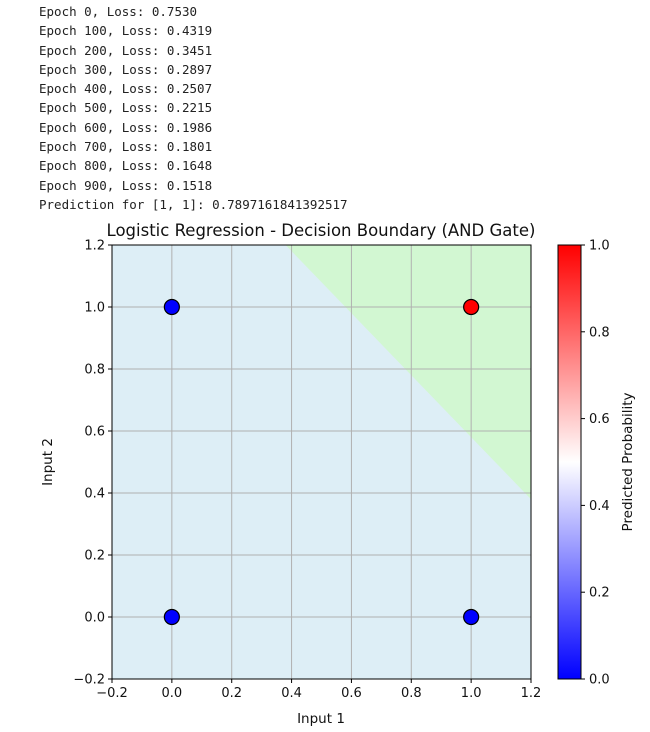 The image size is (650, 732). I want to click on x-tick-label: 0.0, so click(172, 693).